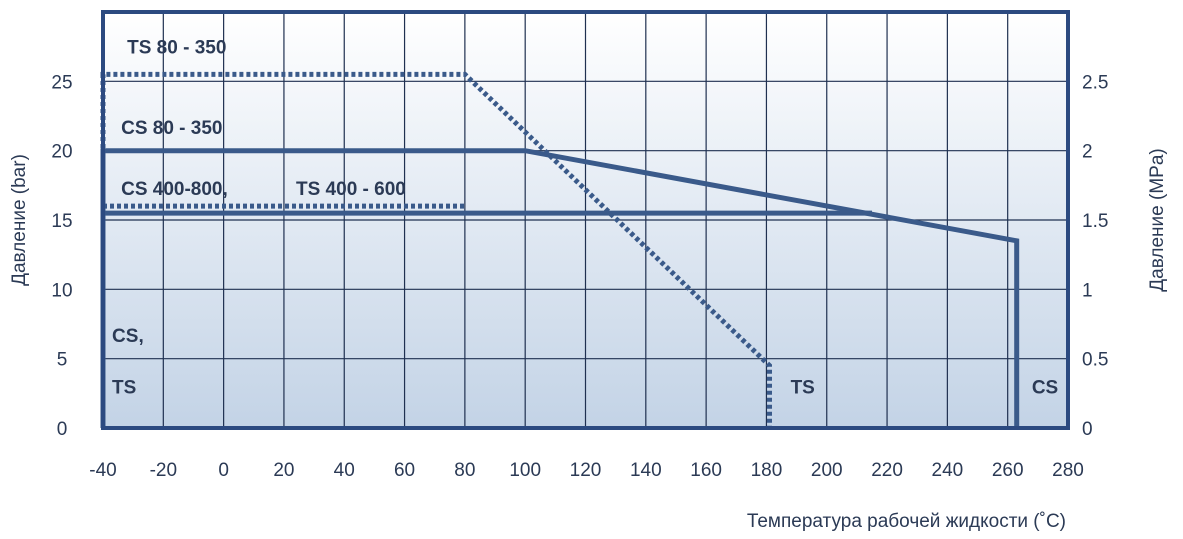 The height and width of the screenshot is (539, 1183). I want to click on x-tick-label: 120, so click(586, 470).